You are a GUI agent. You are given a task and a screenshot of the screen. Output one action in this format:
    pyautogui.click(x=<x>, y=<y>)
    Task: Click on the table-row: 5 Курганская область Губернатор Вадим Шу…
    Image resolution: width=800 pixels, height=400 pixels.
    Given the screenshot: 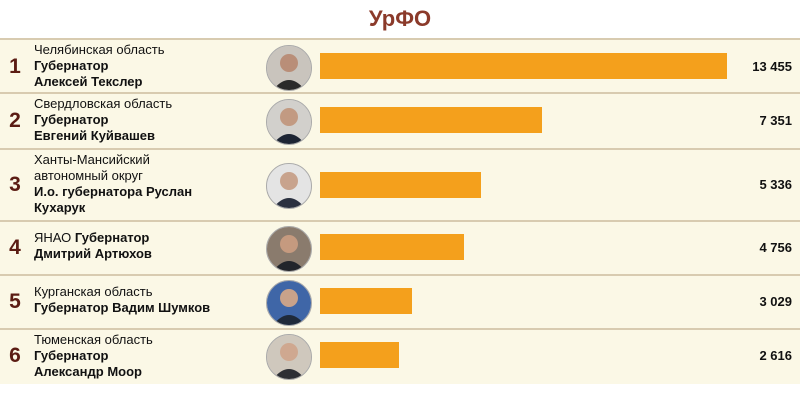 What is the action you would take?
    pyautogui.click(x=400, y=303)
    